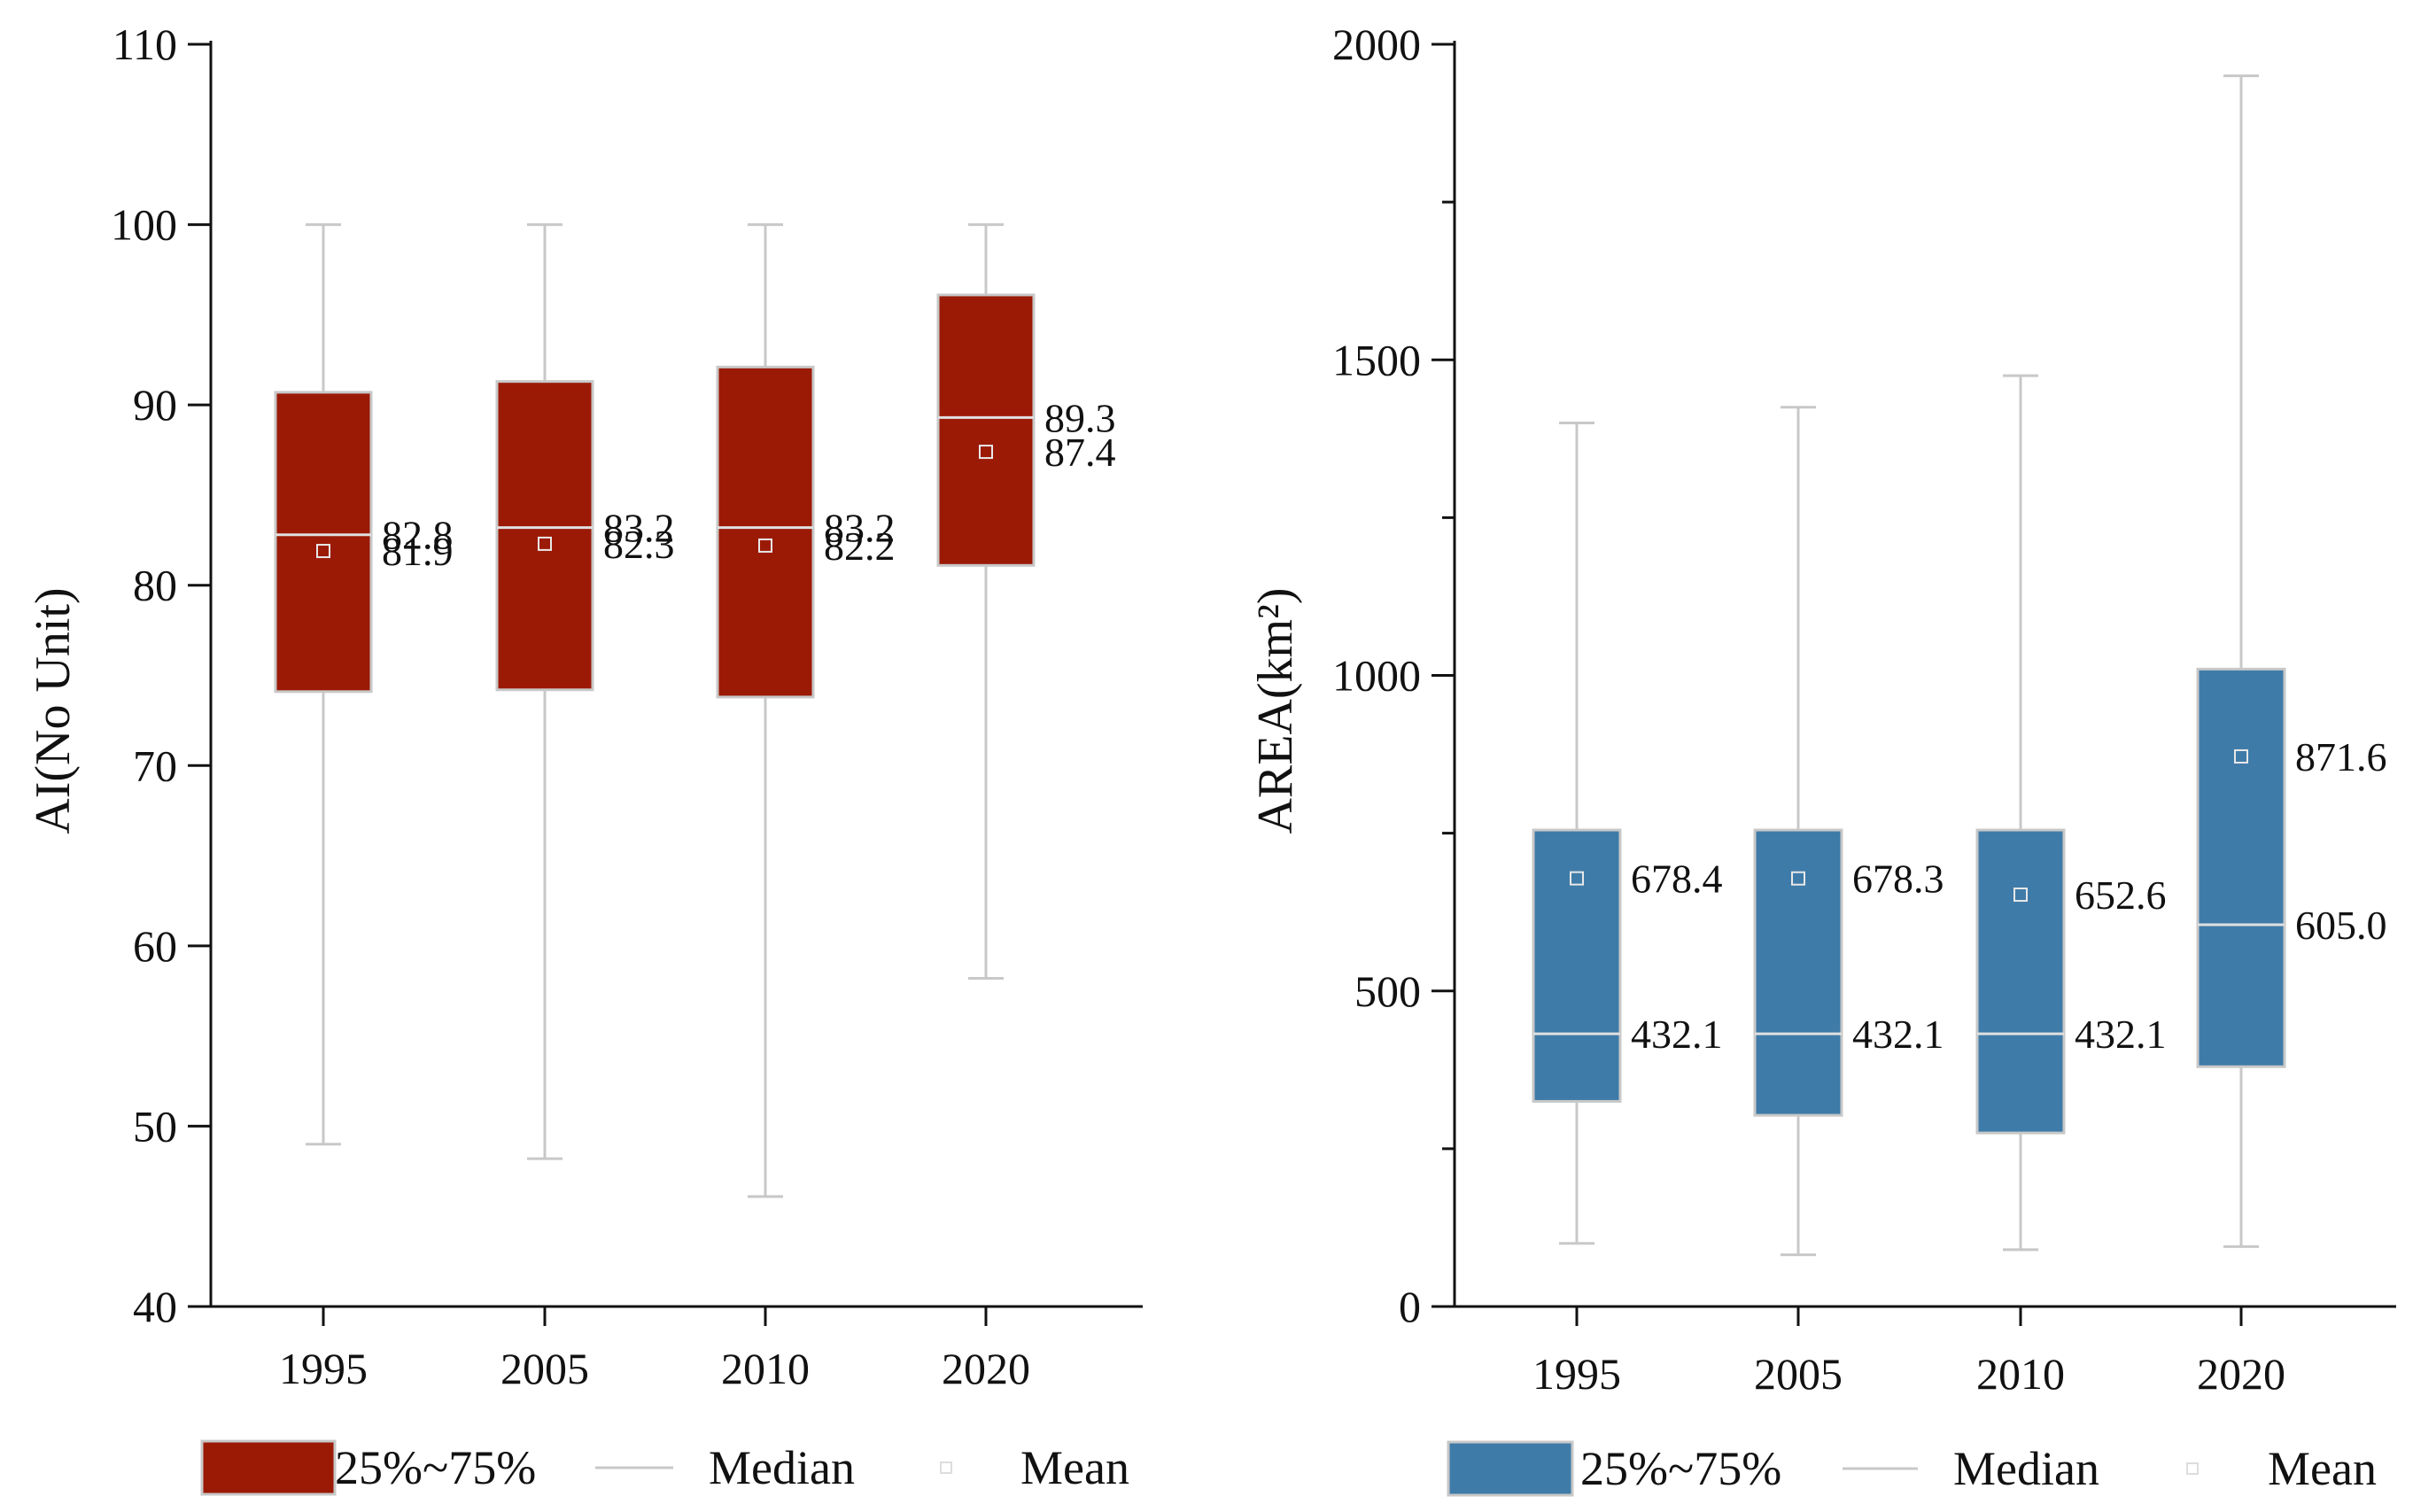 This screenshot has height=1512, width=2413. I want to click on box-2005: 2005 432.1 678.3, so click(1848, 902).